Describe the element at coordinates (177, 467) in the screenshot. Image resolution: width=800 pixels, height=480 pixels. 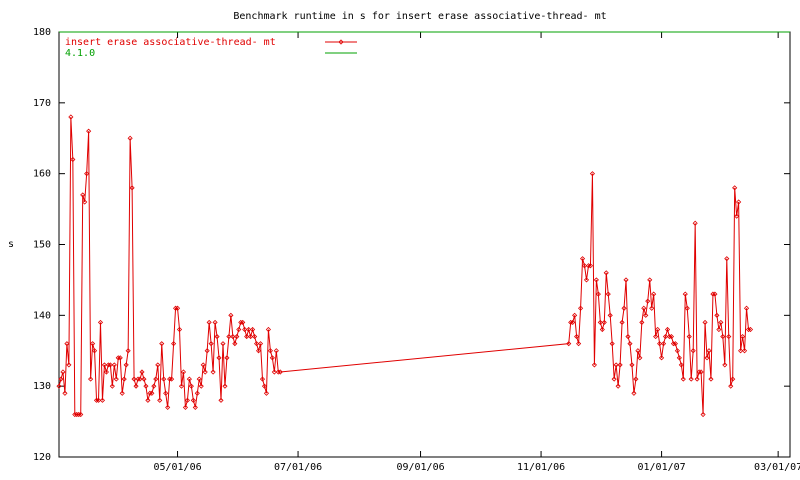
I see `x-tick-label: 05/01/06` at that location.